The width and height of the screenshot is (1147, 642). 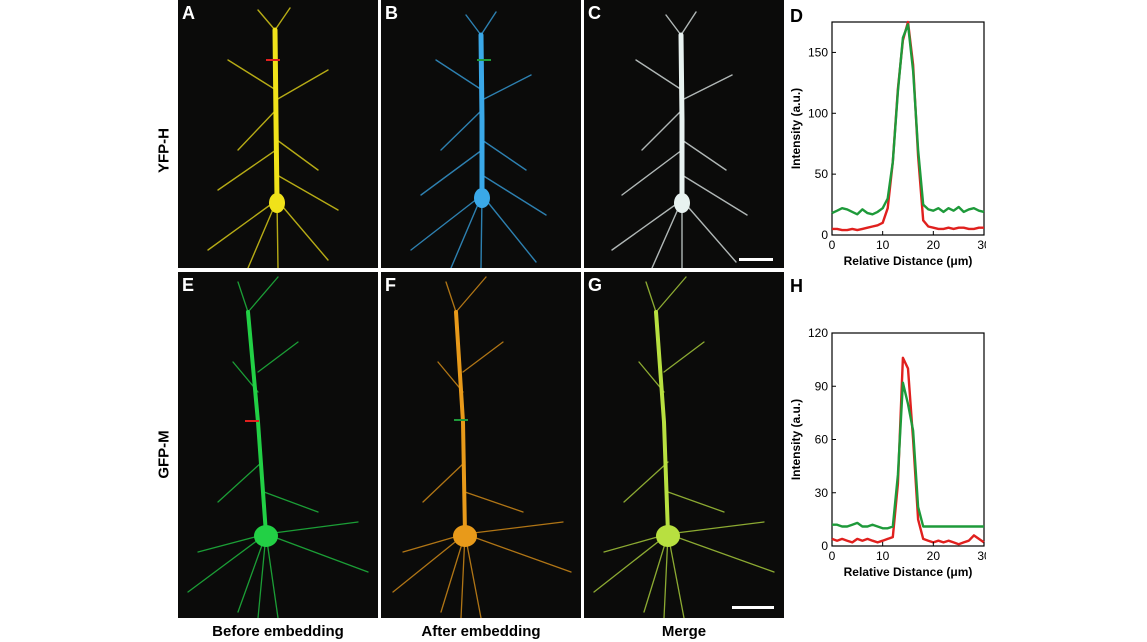 What do you see at coordinates (796, 16) in the screenshot?
I see `panel-label-d: D` at bounding box center [796, 16].